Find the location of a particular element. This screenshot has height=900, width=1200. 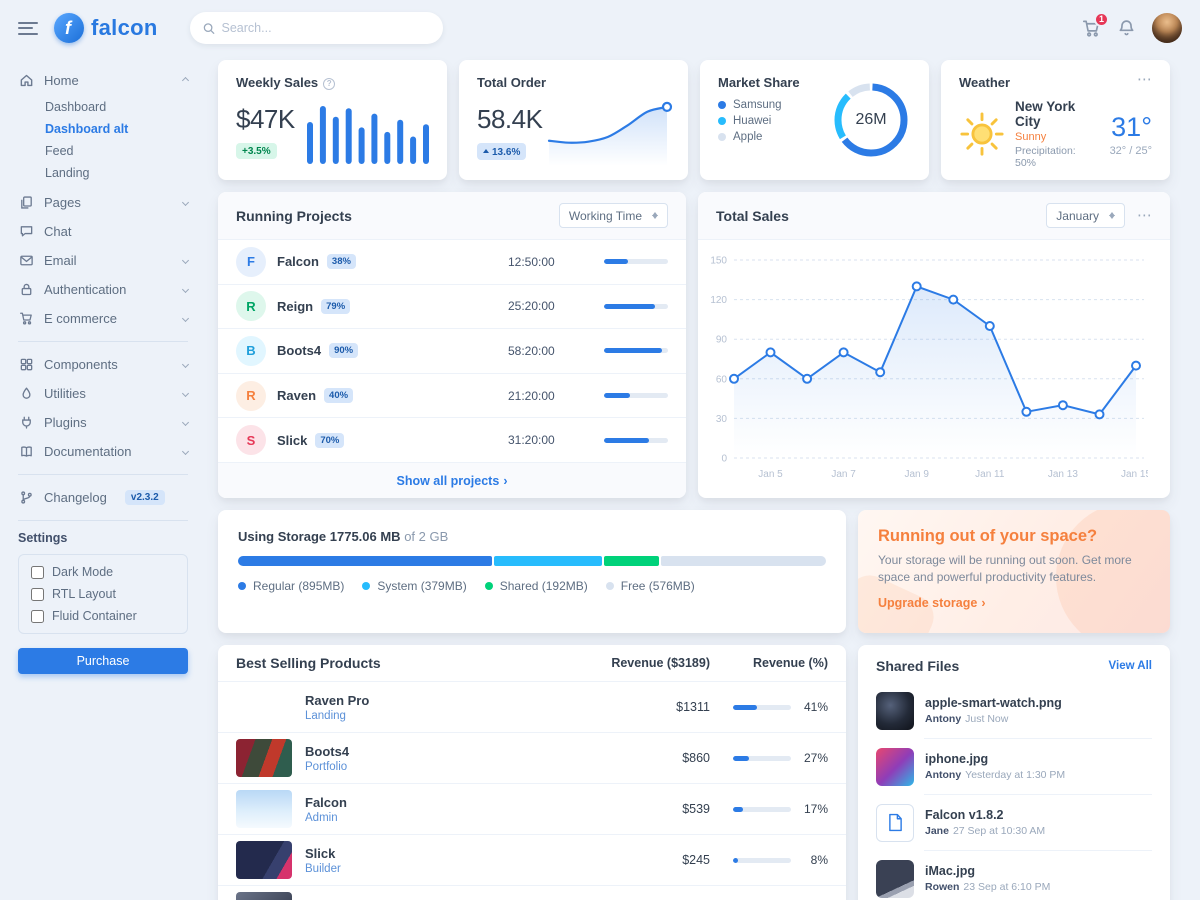

weather-temperature: 31° is located at coordinates (1131, 126).